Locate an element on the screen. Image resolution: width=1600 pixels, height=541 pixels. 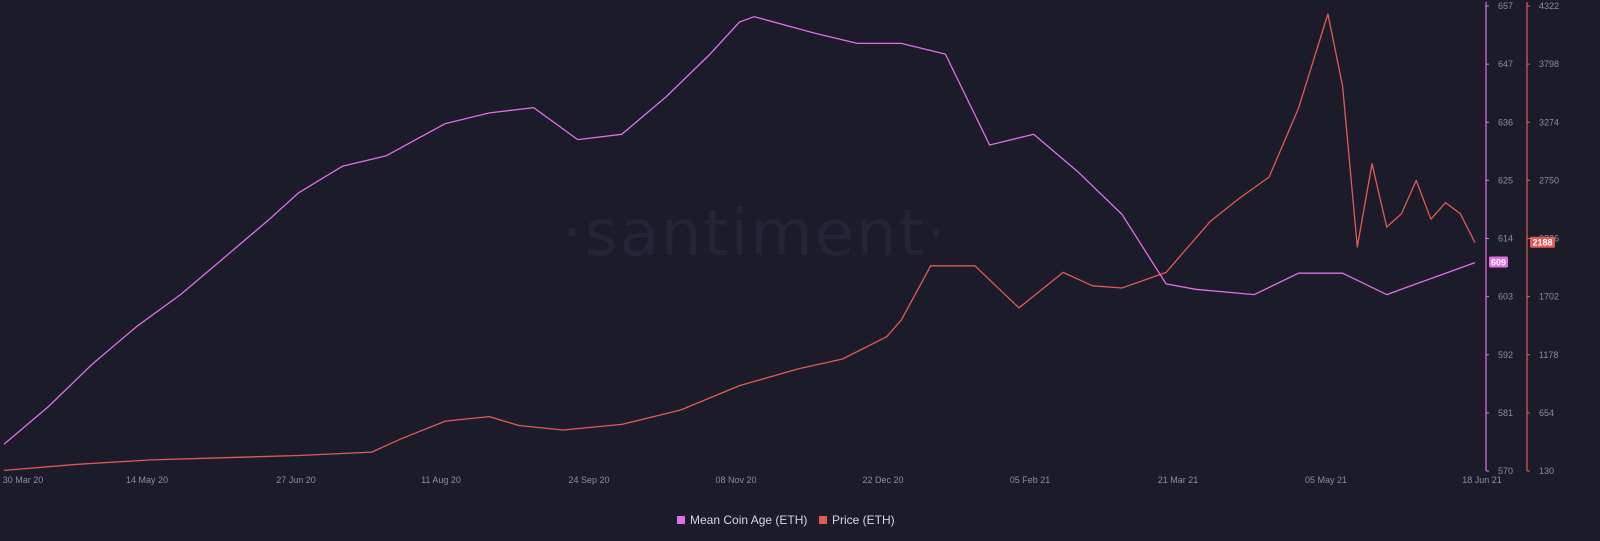
coin-age-tick-label: 636 is located at coordinates (1505, 122).